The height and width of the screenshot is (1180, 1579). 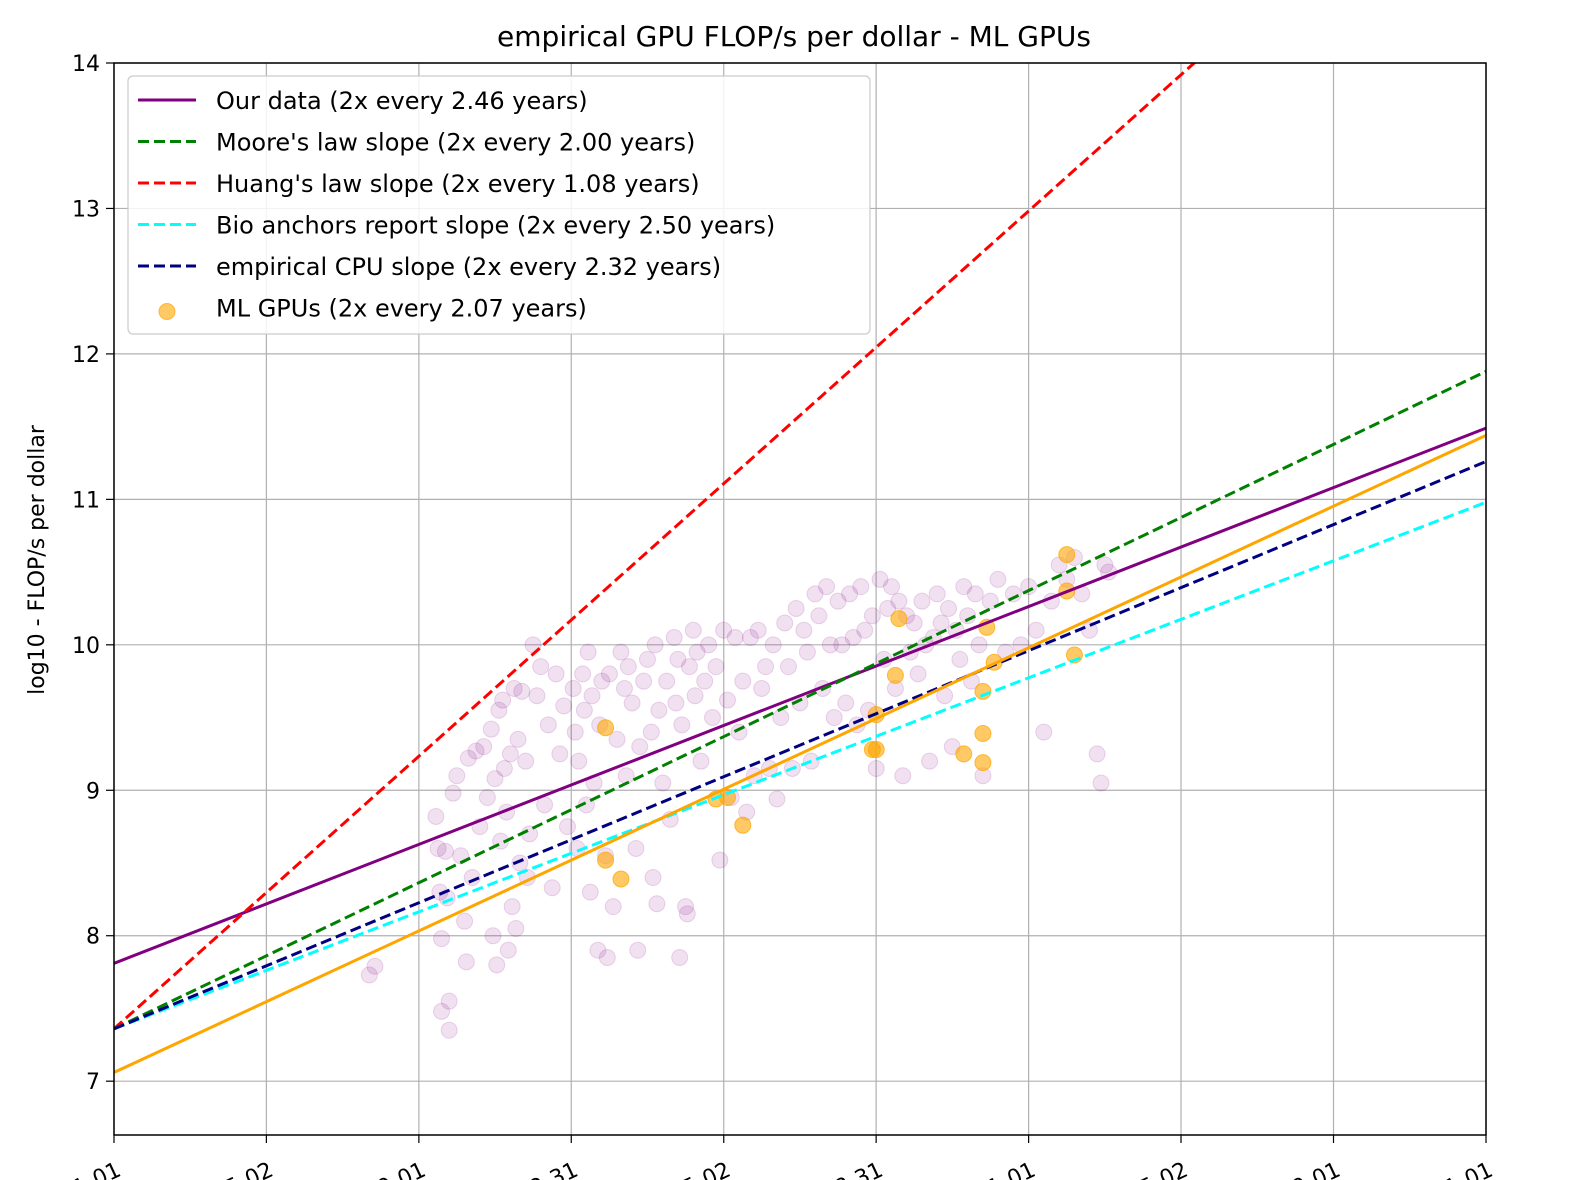 I want to click on y-axis: 7 8 9 10 11 12 13 14, so click(x=93, y=573).